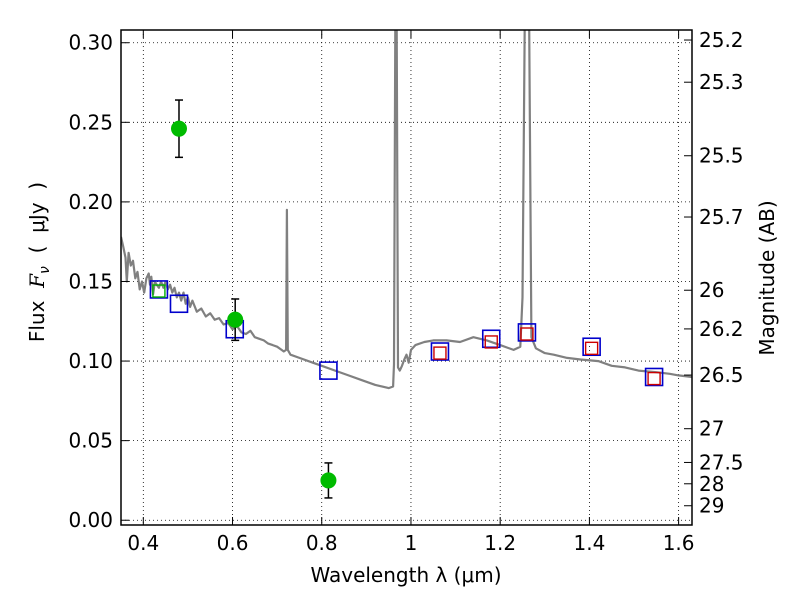  What do you see at coordinates (500, 543) in the screenshot?
I see `x-tick-label: 1.2` at bounding box center [500, 543].